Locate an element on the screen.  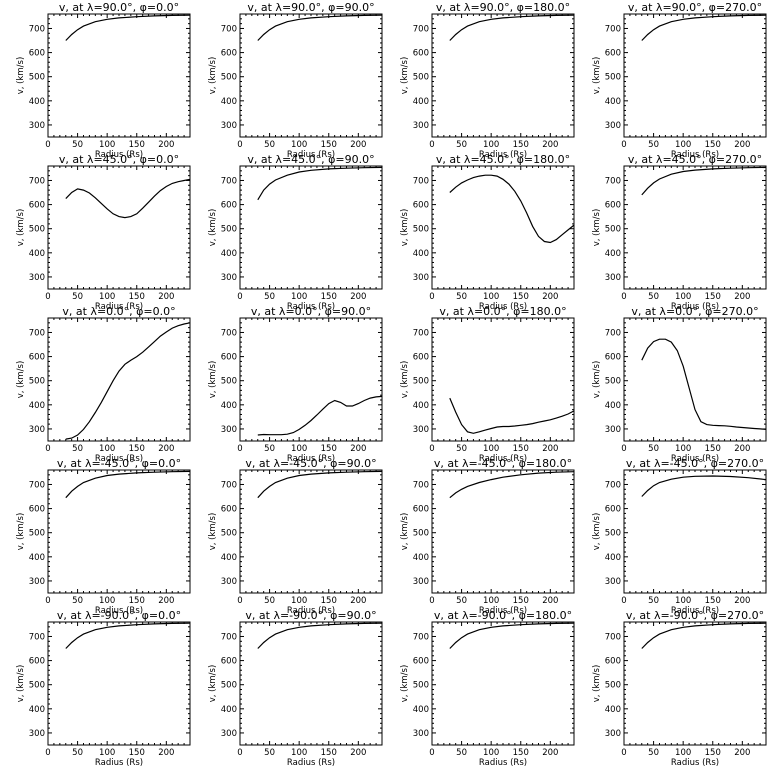
chart-8-ylabel: v, (km/s) is located at coordinates (597, 228).